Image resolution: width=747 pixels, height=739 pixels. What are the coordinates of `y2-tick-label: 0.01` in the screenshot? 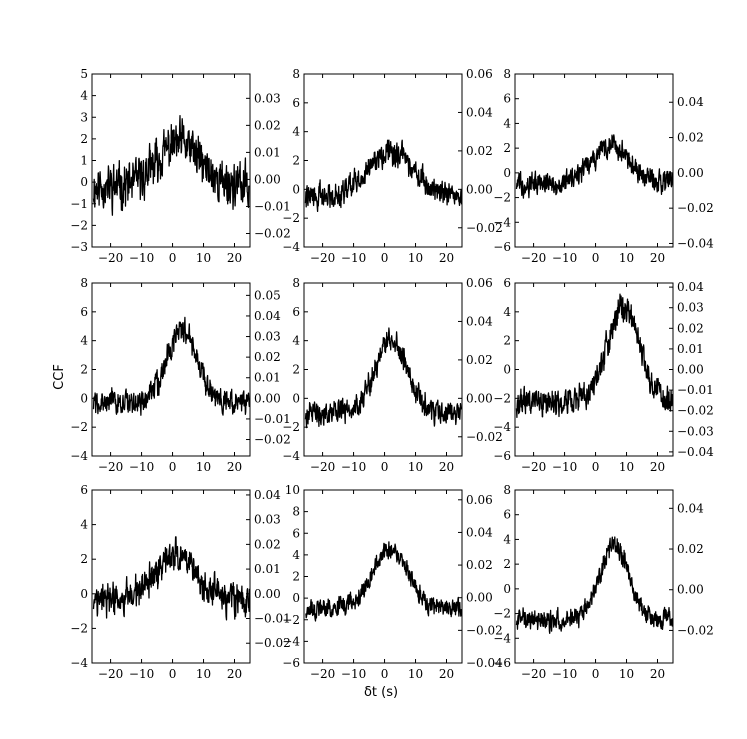 It's located at (690, 349).